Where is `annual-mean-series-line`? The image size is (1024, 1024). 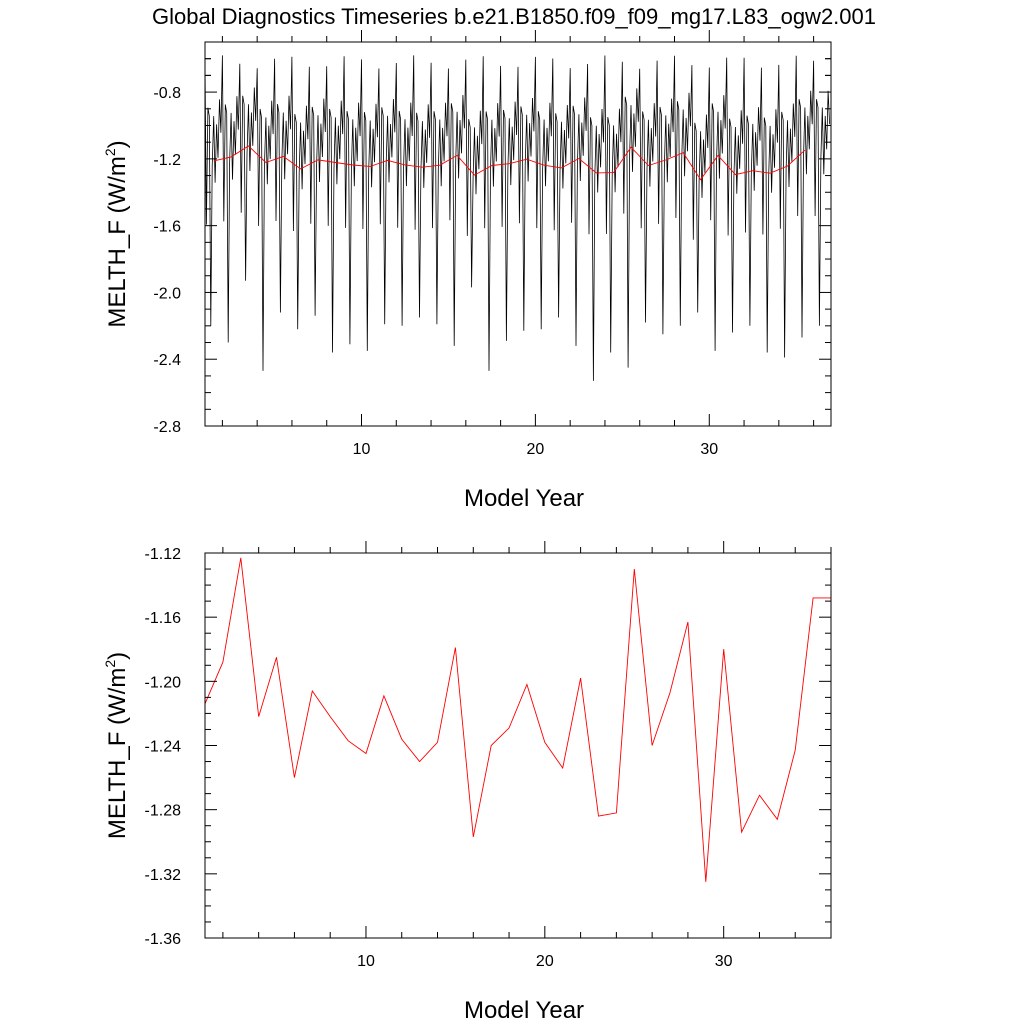
annual-mean-series-line is located at coordinates (509, 163).